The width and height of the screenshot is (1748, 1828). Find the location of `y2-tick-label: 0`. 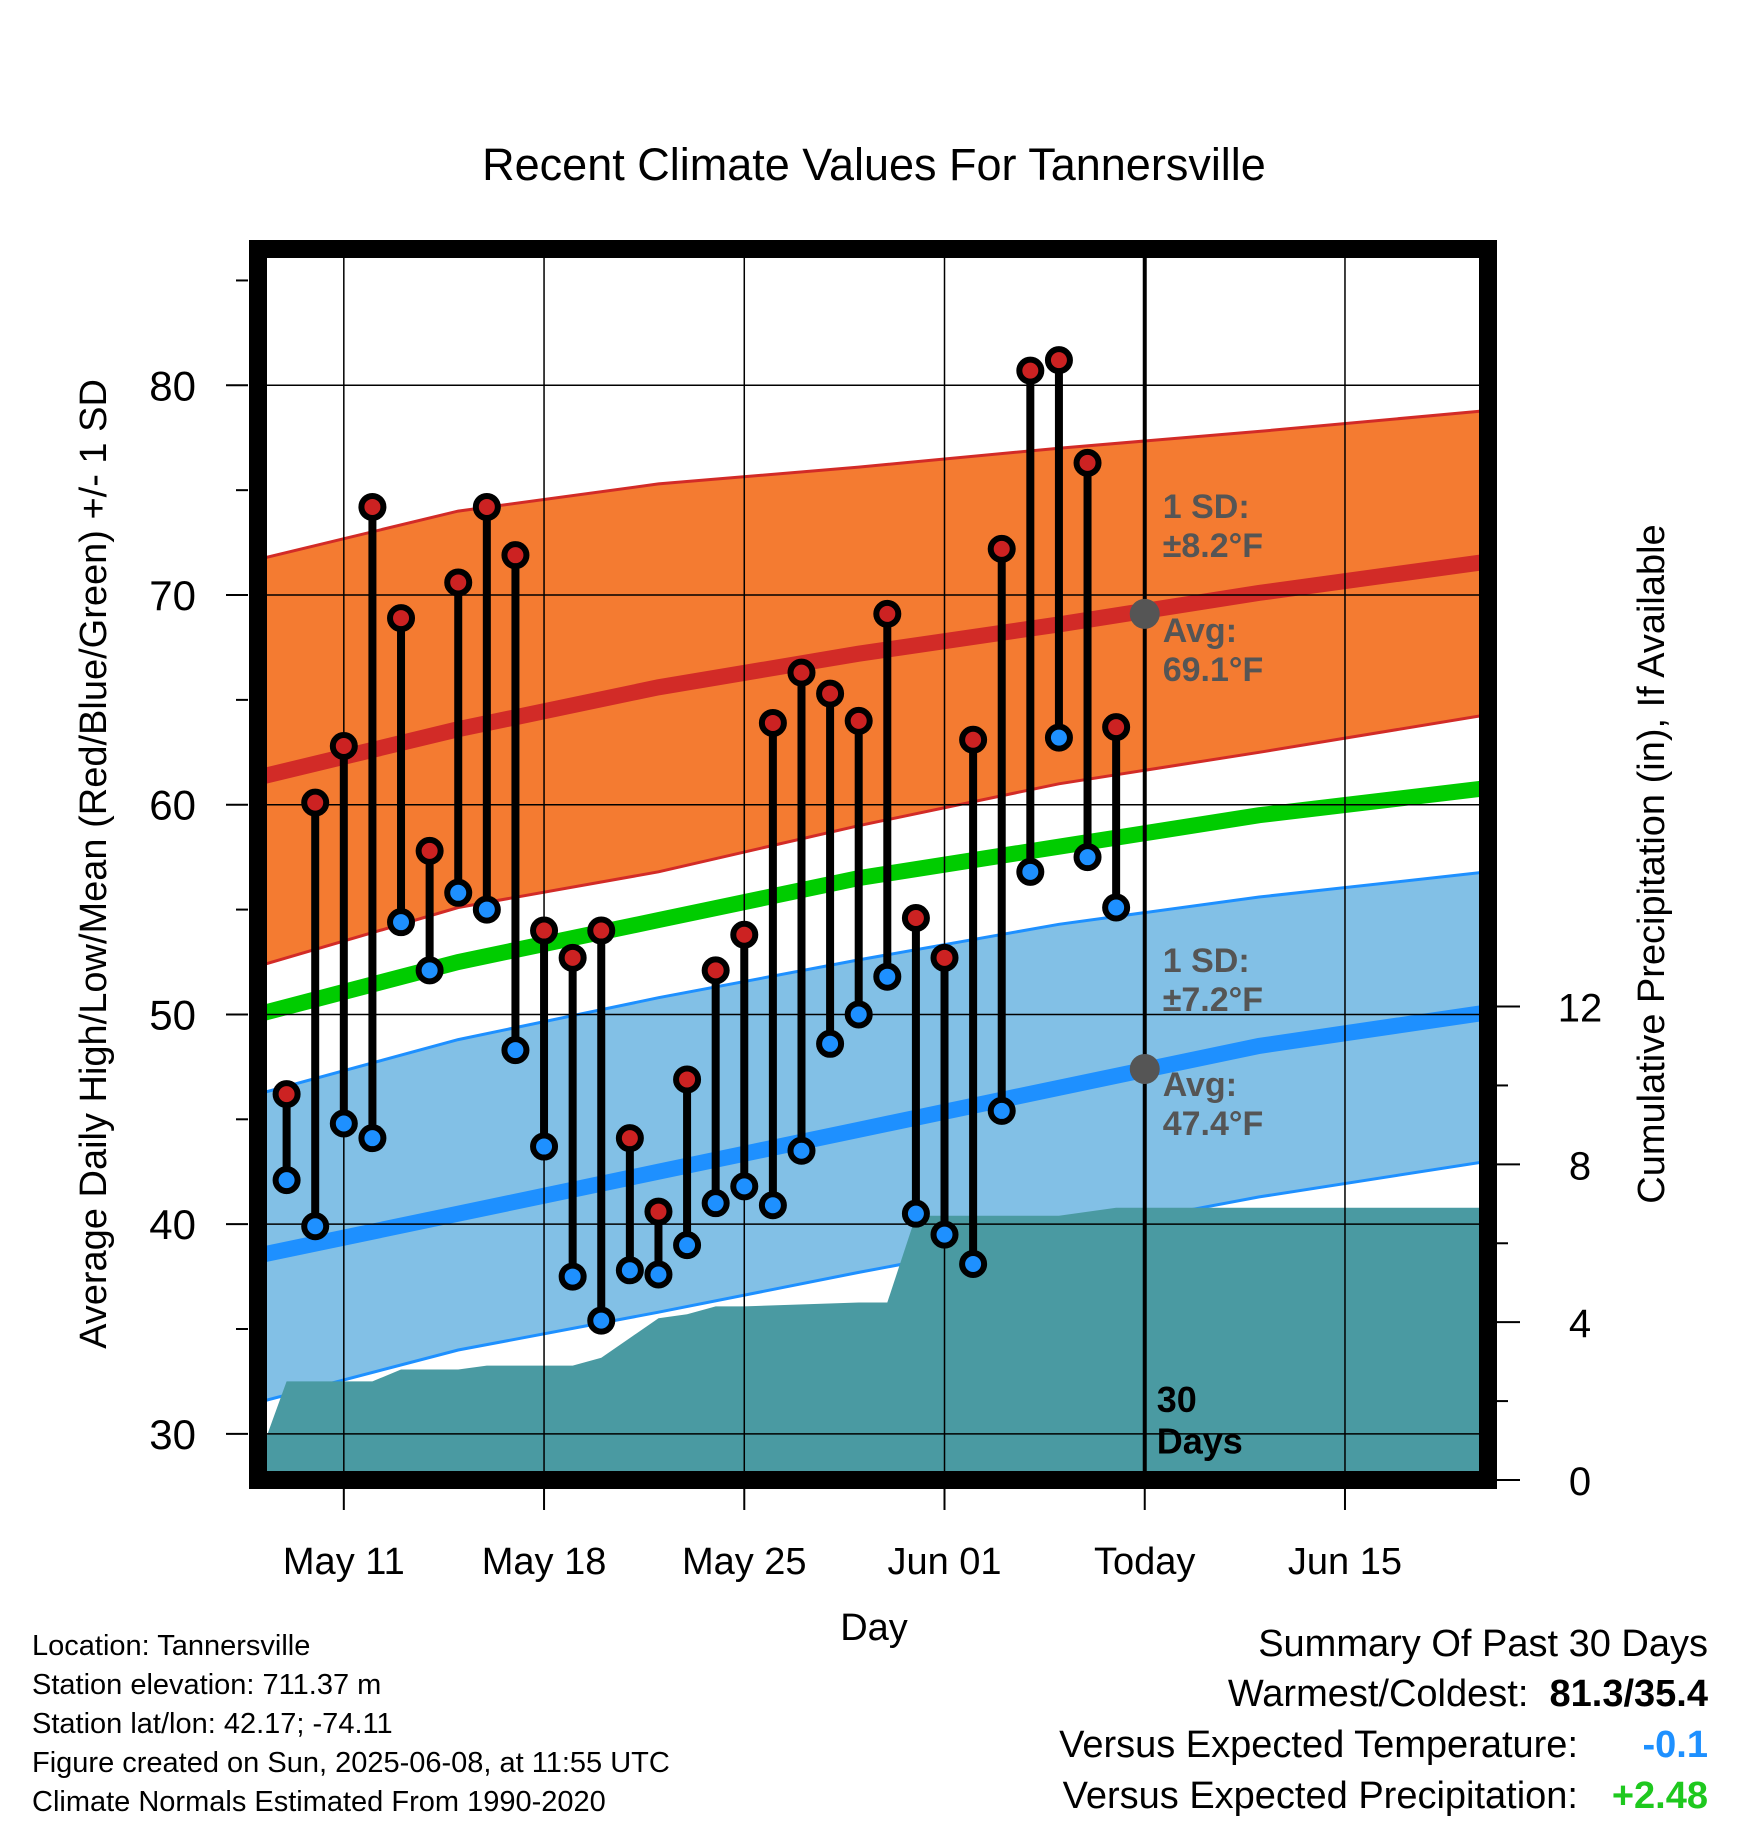

y2-tick-label: 0 is located at coordinates (1580, 1482).